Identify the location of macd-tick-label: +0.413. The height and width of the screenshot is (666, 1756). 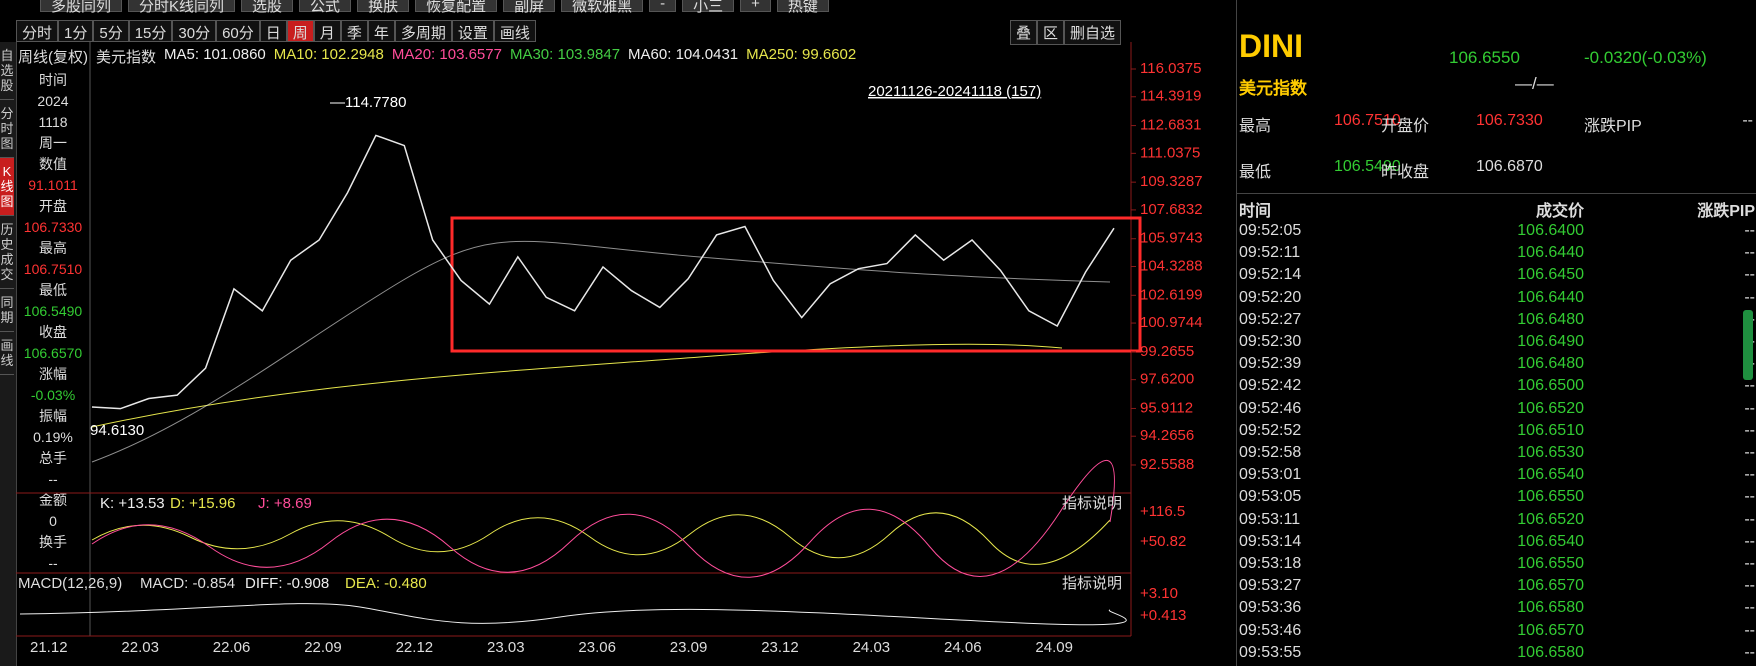
(1163, 615).